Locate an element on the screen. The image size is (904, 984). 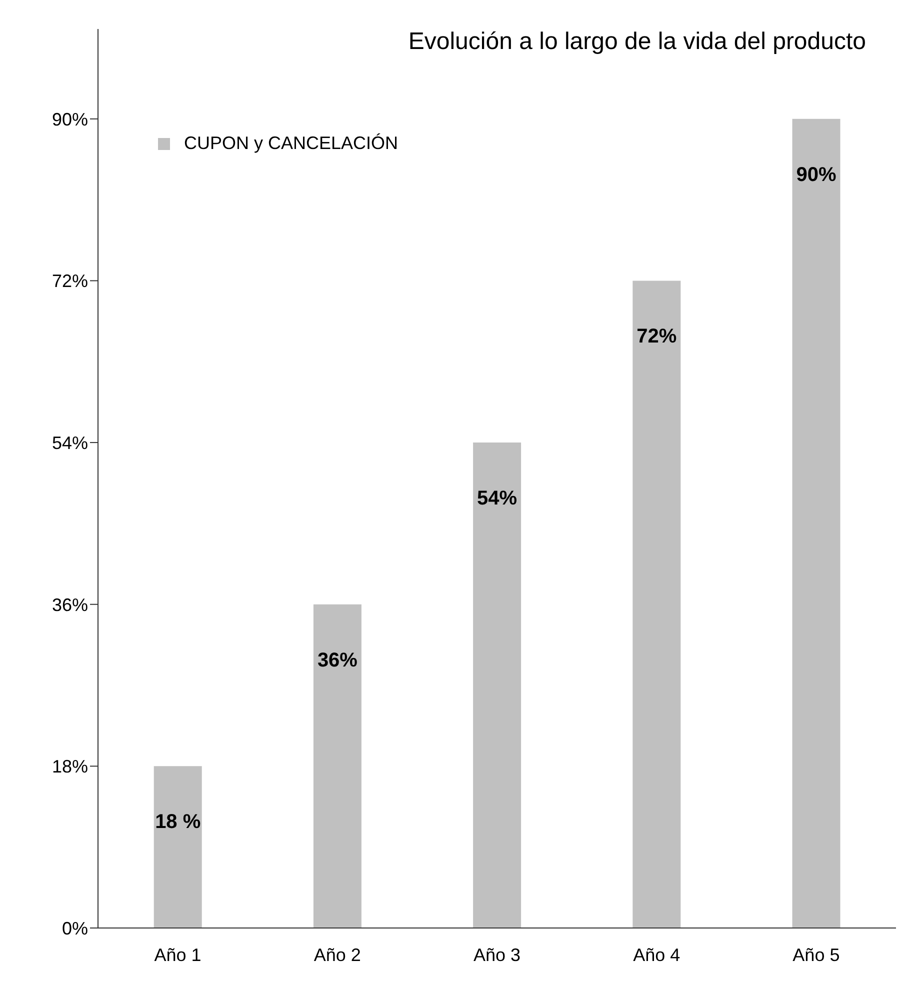
data-label: 18 % is located at coordinates (178, 822).